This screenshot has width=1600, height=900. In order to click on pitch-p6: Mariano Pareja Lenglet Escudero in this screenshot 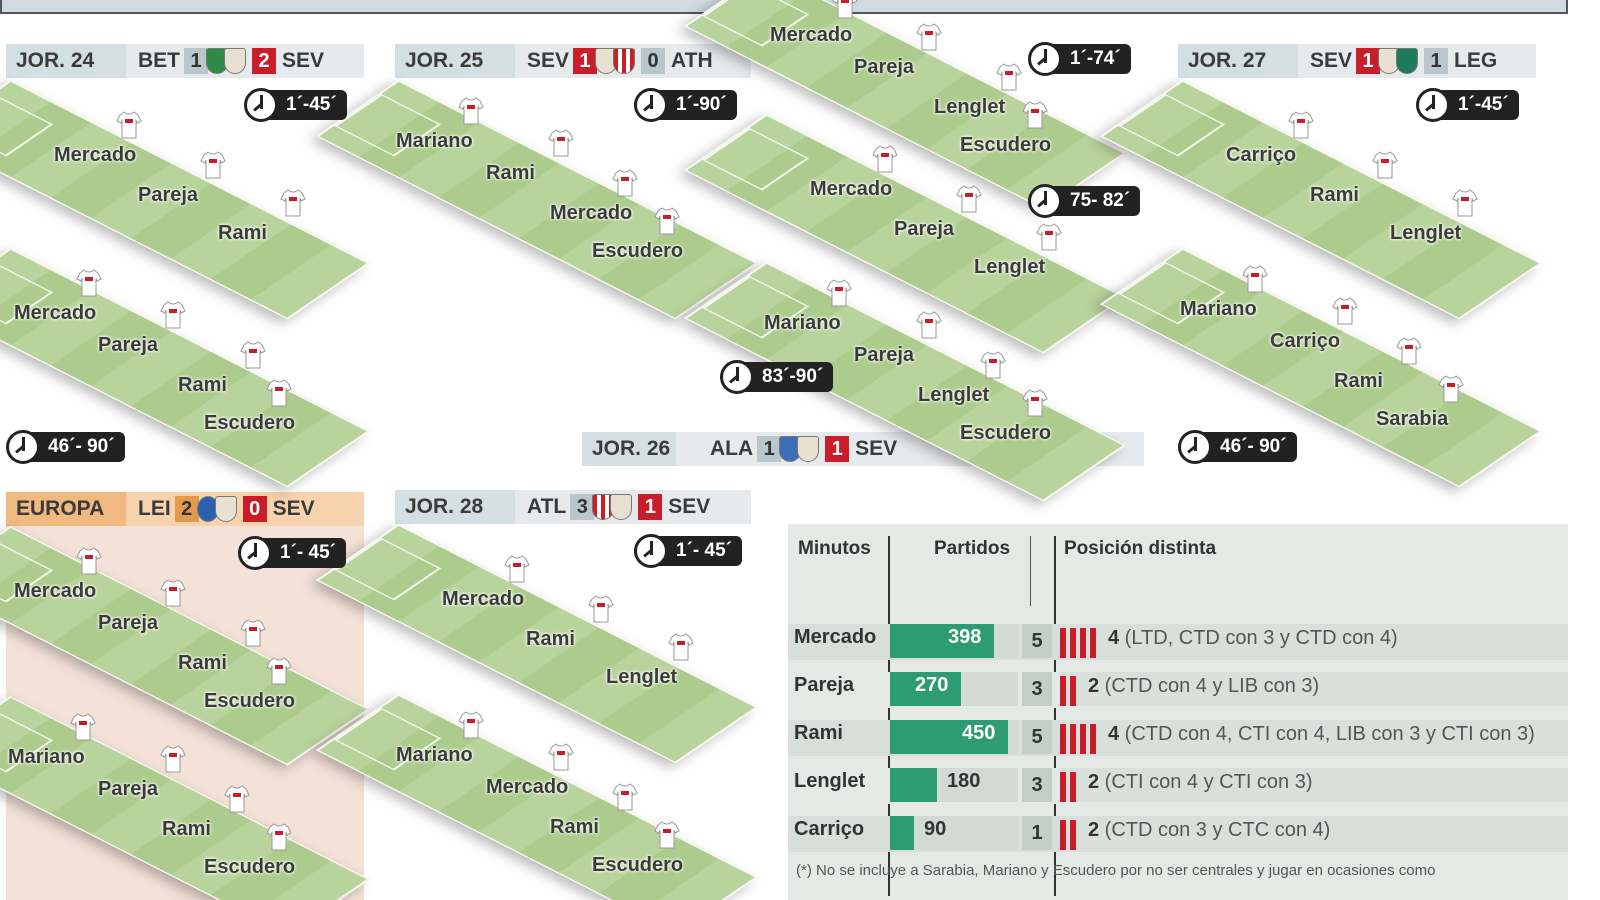, I will do `click(904, 382)`.